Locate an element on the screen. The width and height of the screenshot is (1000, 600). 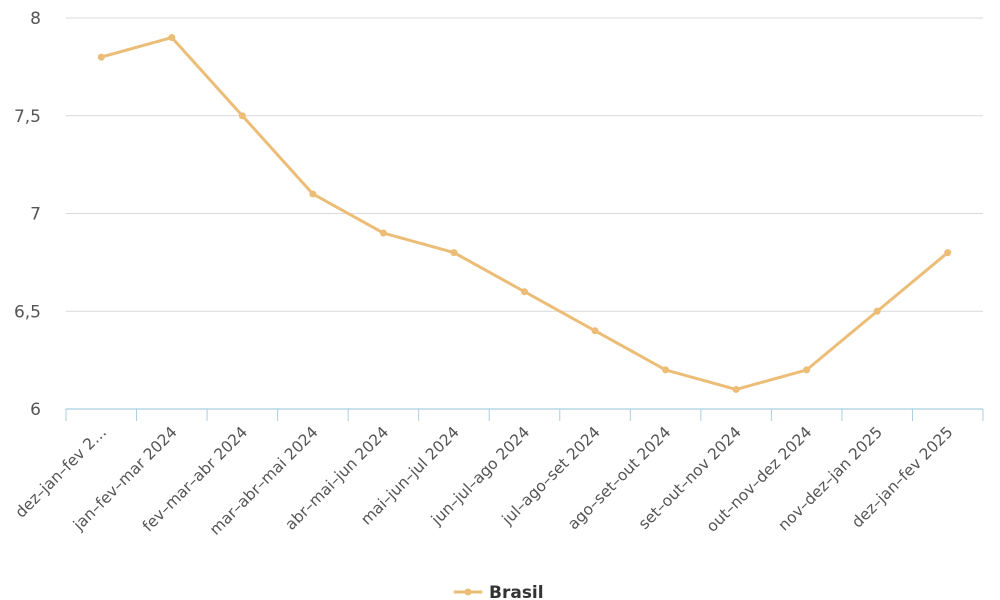
y-tick-label: 6 is located at coordinates (35, 410).